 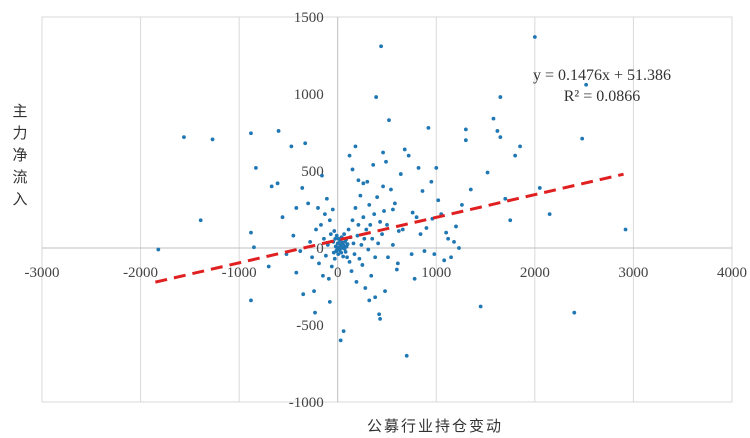 What do you see at coordinates (320, 249) in the screenshot?
I see `y-tick-label: 0` at bounding box center [320, 249].